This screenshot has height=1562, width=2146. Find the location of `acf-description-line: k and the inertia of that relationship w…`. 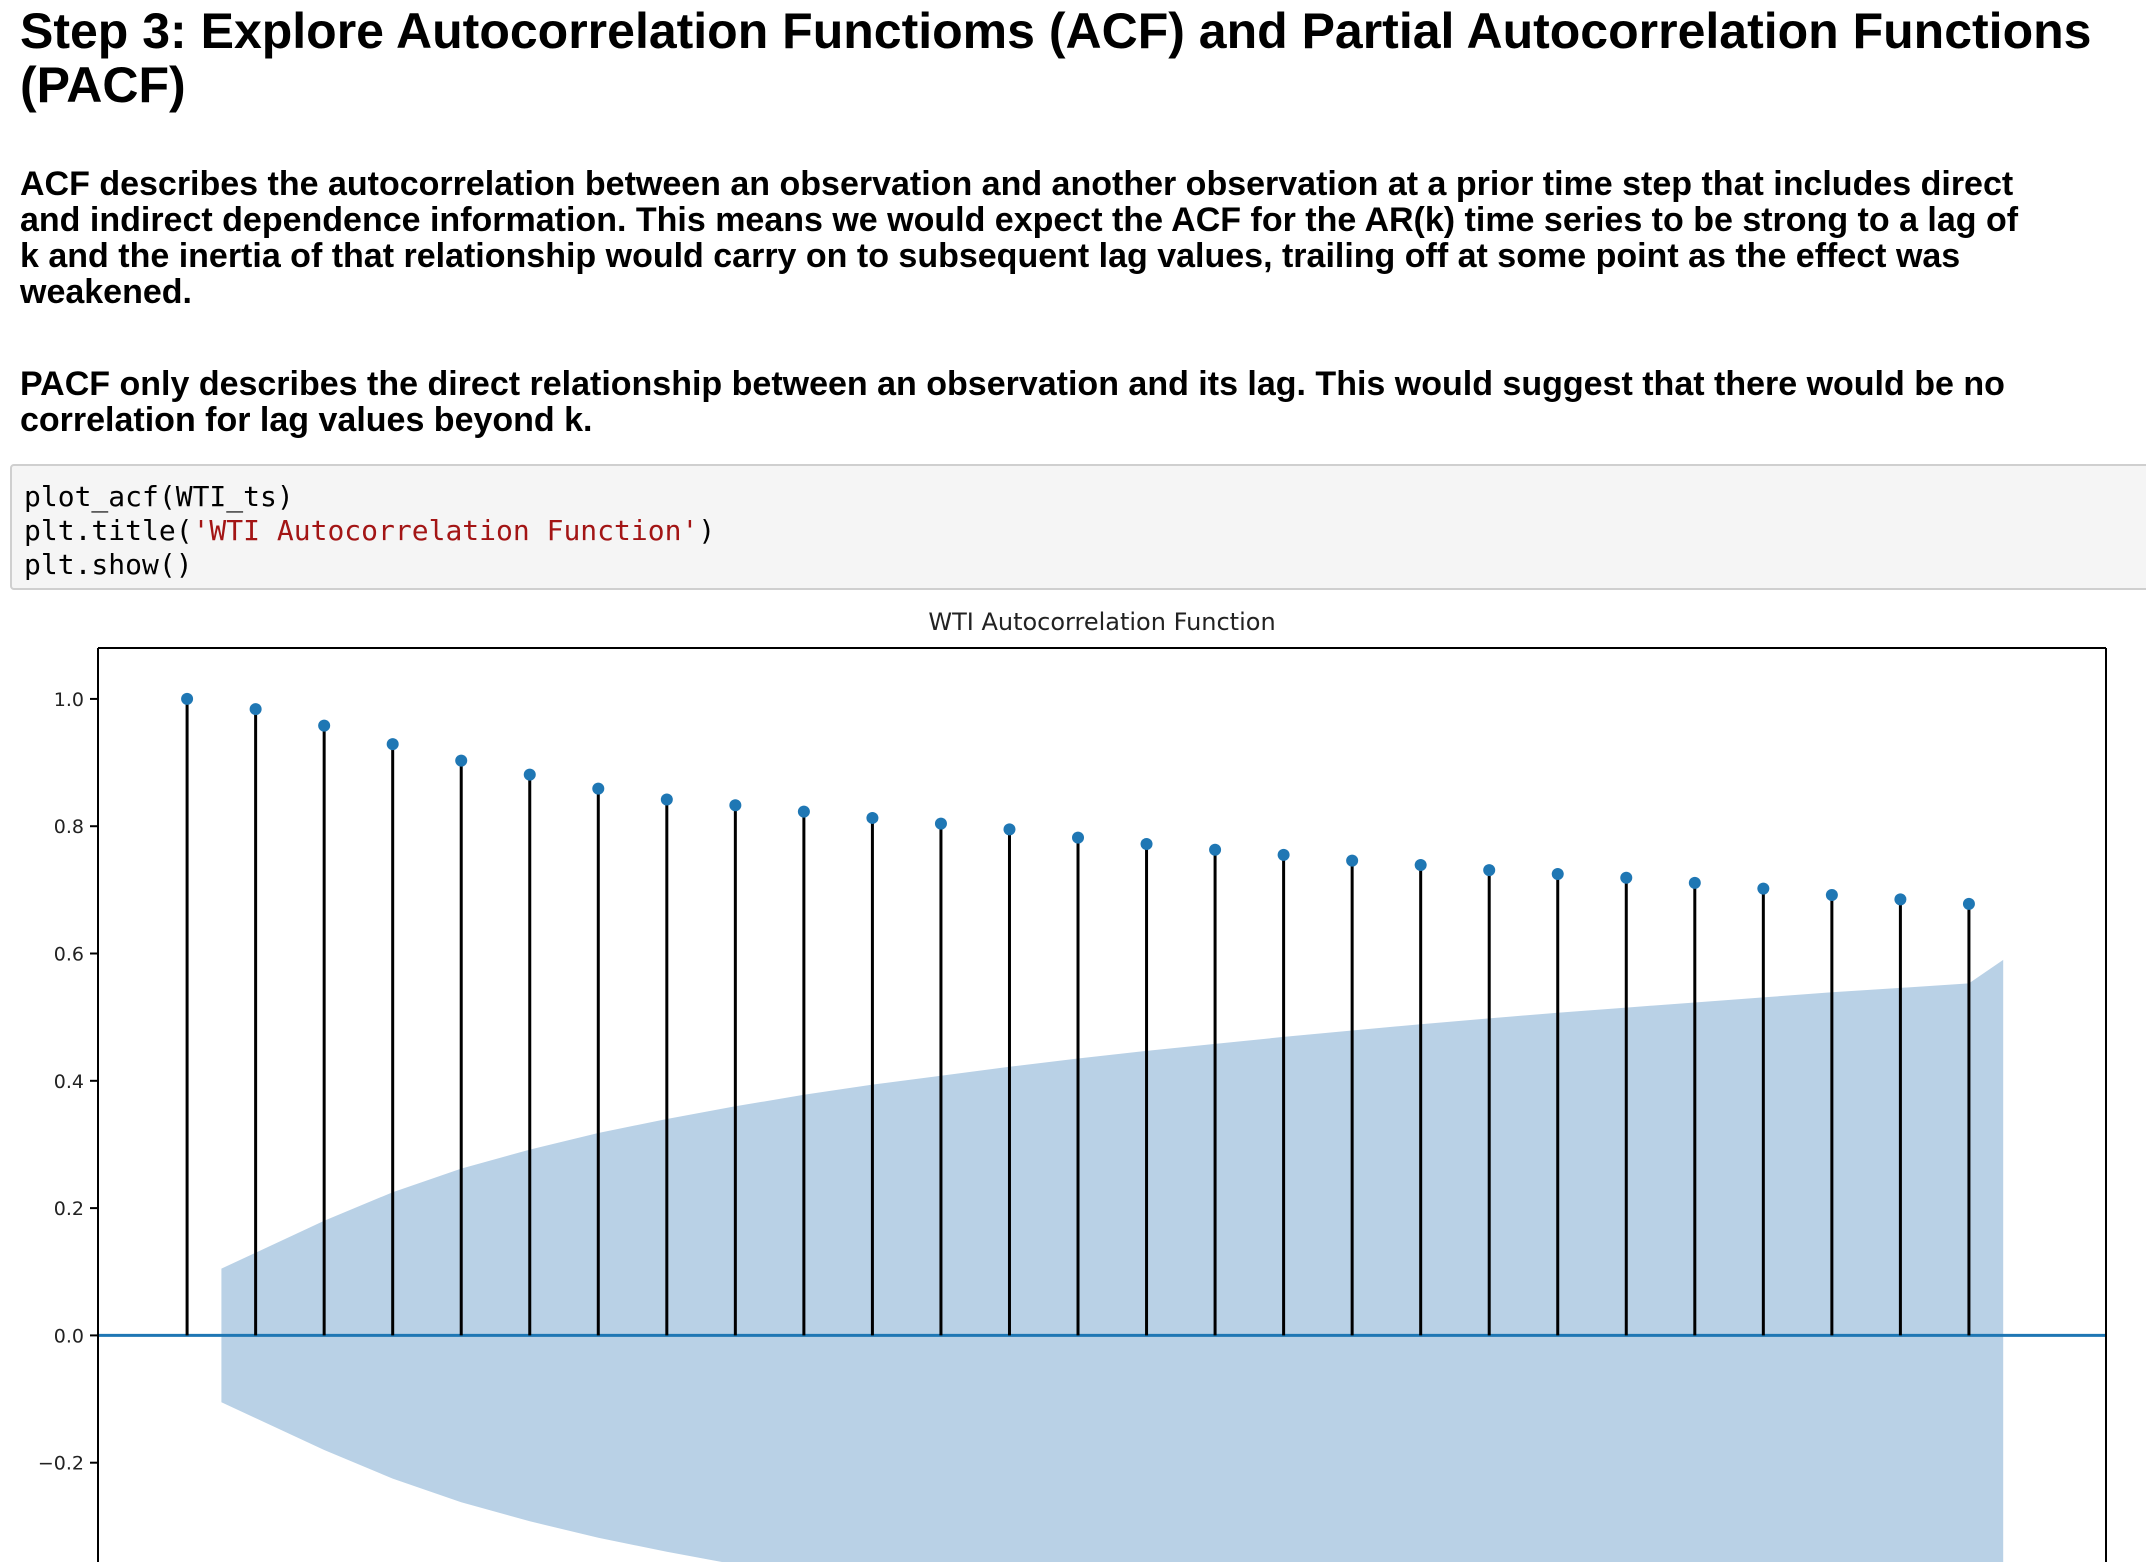

acf-description-line: k and the inertia of that relationship w… is located at coordinates (990, 256).